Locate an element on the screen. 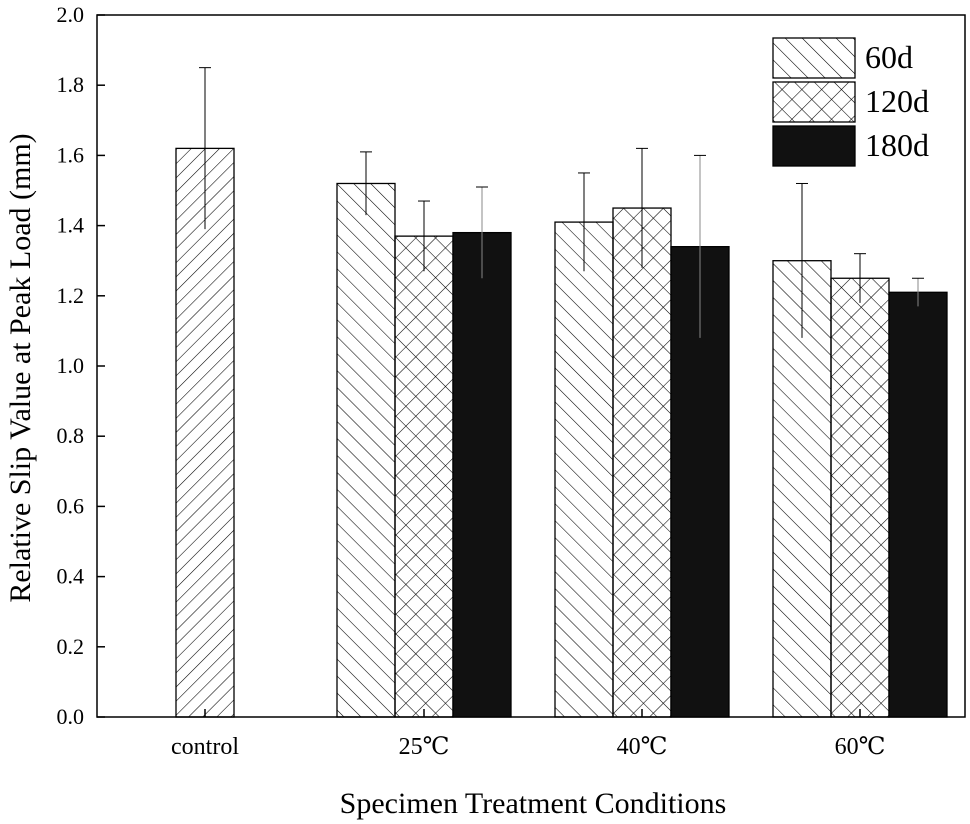 This screenshot has height=824, width=970. y-tick-label: 0.2 is located at coordinates (71, 646).